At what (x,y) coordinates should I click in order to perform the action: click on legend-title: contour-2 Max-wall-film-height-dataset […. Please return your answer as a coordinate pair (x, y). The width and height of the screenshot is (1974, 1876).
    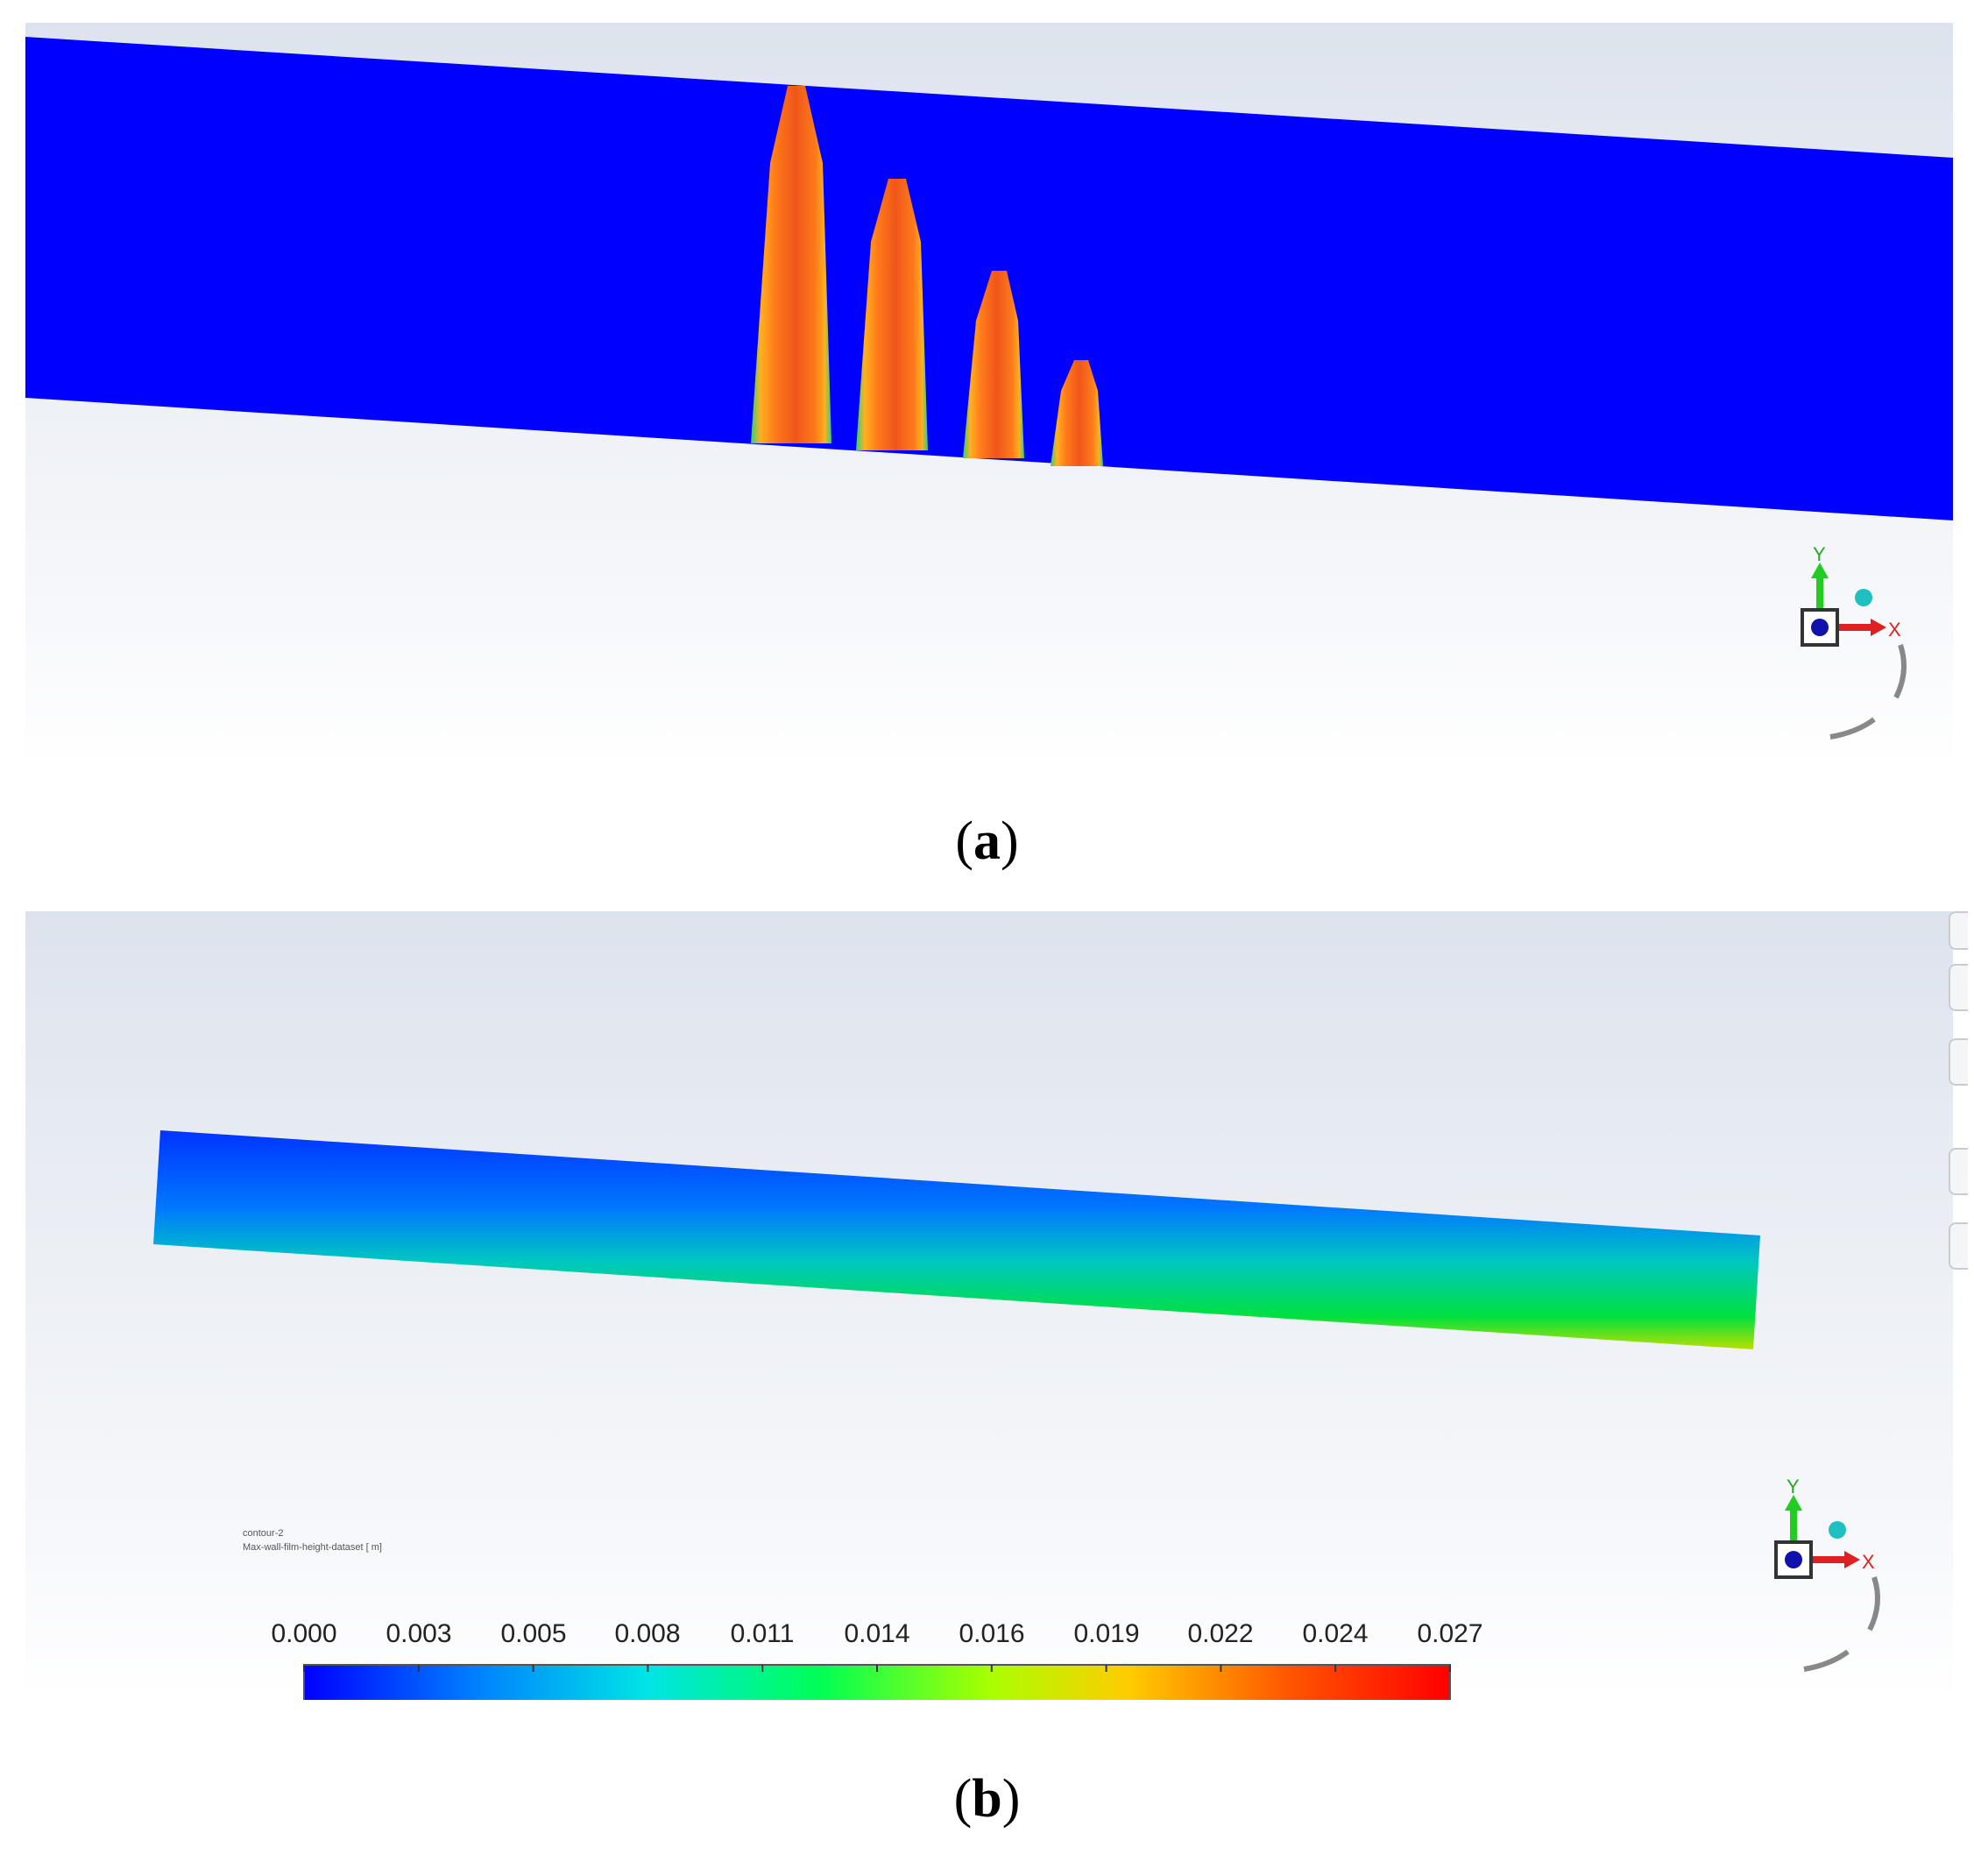
    Looking at the image, I should click on (312, 1540).